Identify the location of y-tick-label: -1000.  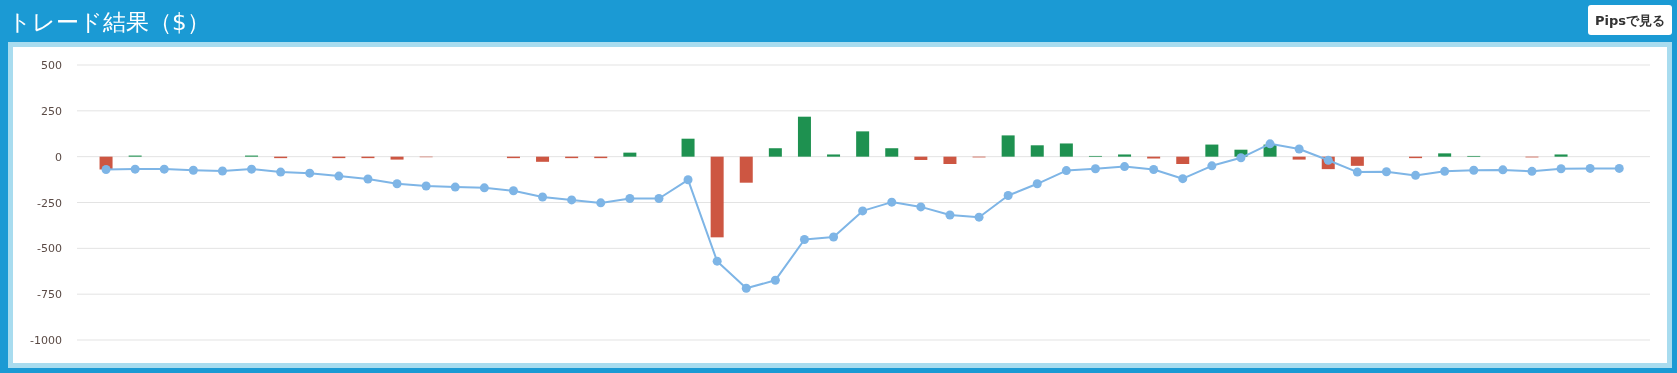
(46, 340).